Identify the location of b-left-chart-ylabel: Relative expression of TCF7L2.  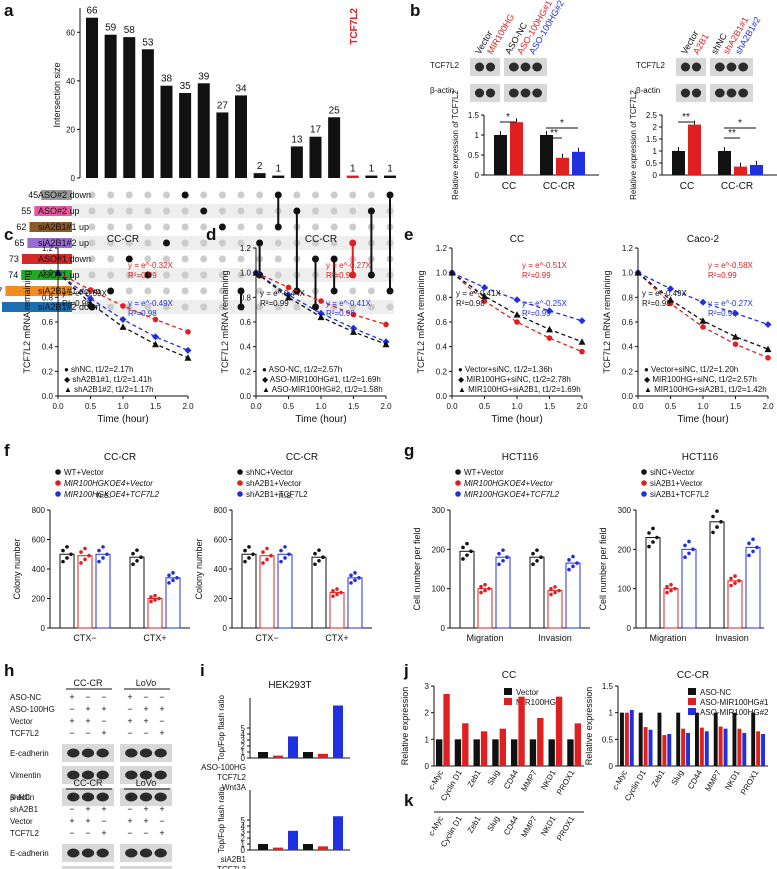
(455, 145).